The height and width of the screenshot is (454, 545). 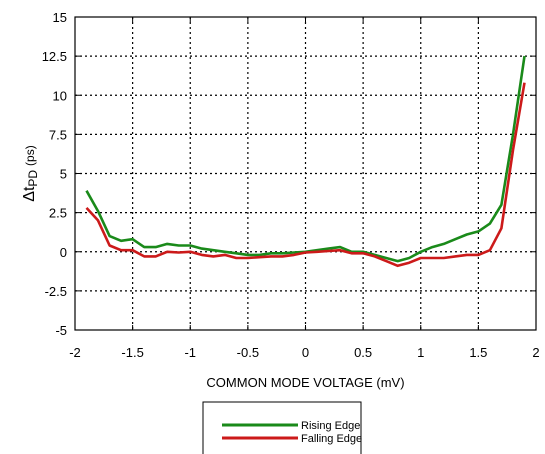 What do you see at coordinates (305, 352) in the screenshot?
I see `x-tick-label: 0` at bounding box center [305, 352].